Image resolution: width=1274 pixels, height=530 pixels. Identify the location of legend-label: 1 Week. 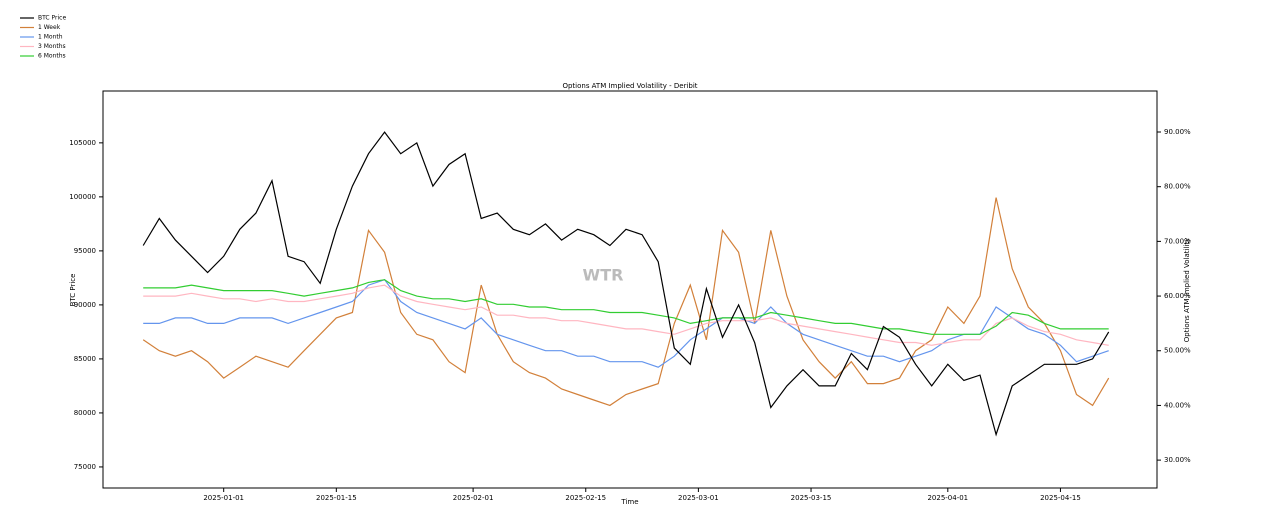
(49, 27).